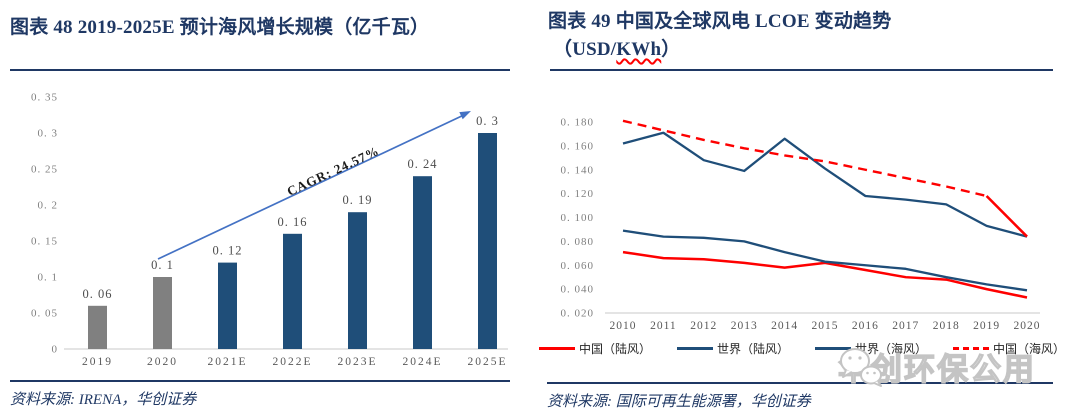 The image size is (1080, 417). I want to click on legend-item: 中国（陆风）, so click(594, 348).